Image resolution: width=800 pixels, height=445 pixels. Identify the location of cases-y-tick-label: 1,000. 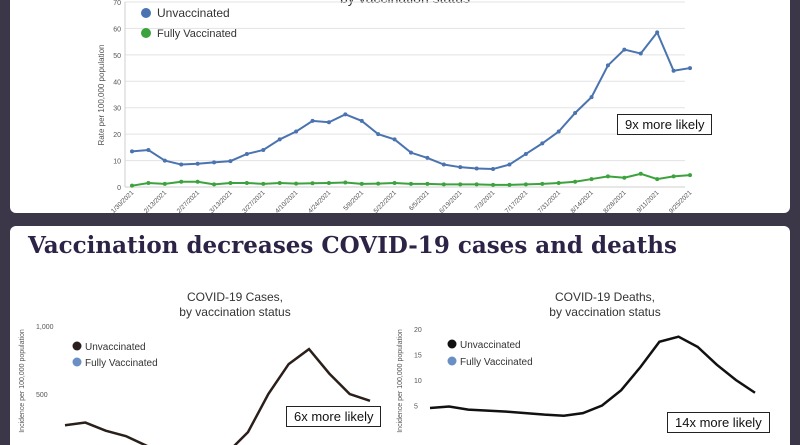
(45, 327).